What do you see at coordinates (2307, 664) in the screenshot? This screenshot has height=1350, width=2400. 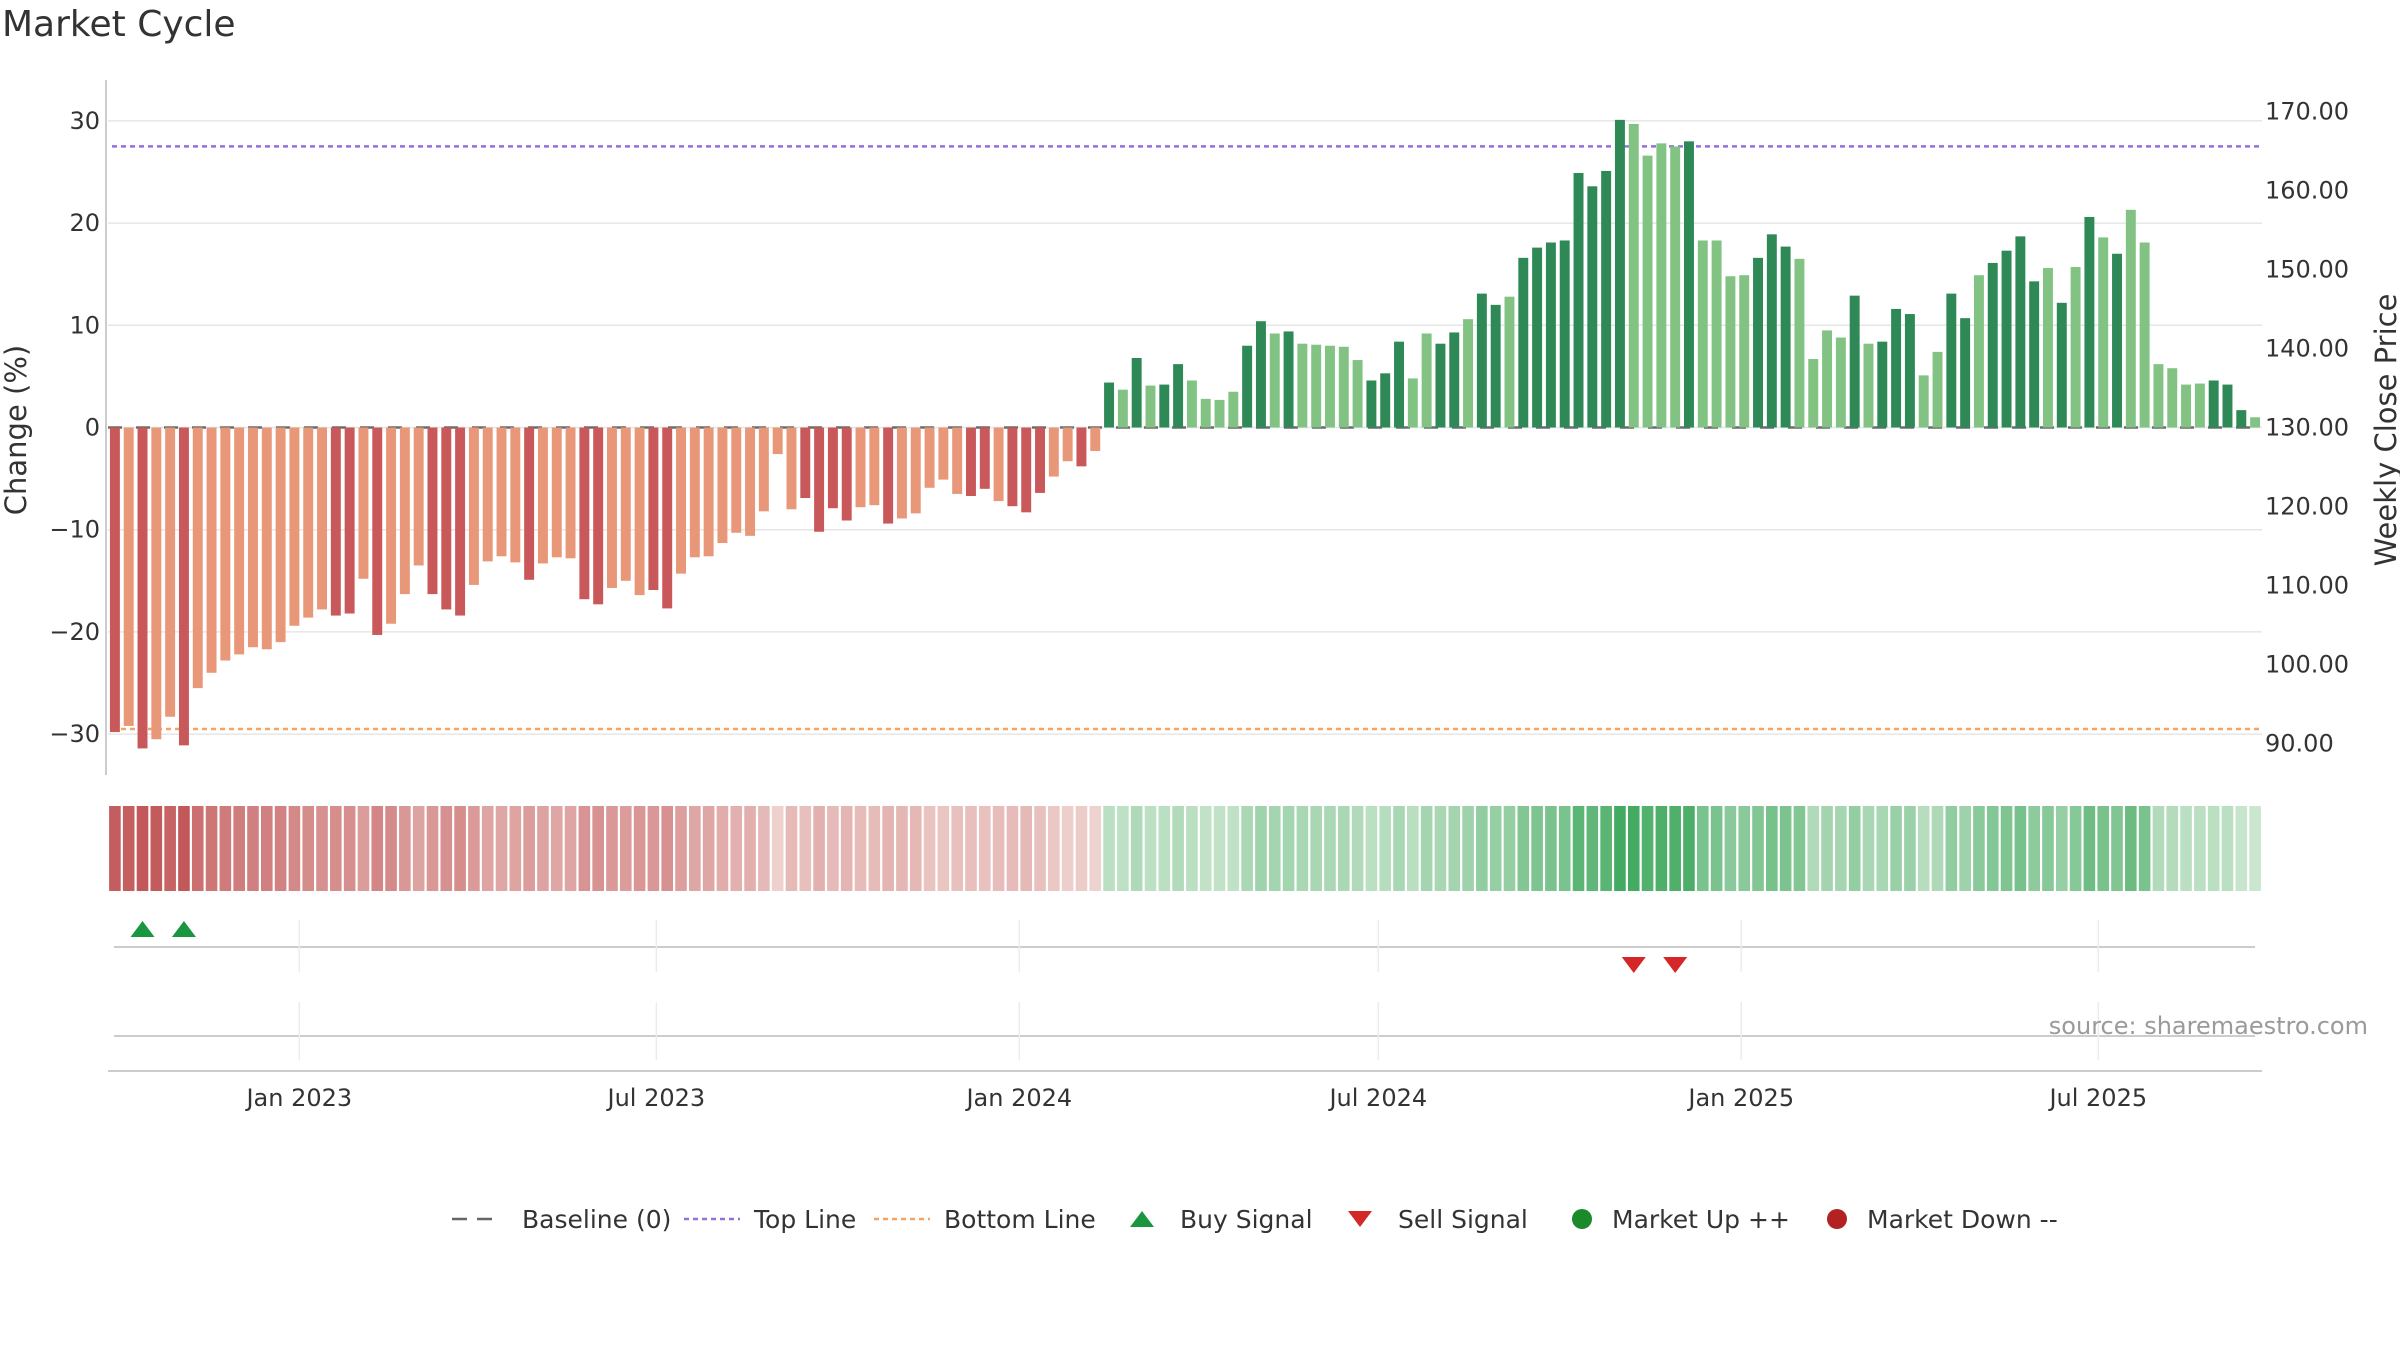 I see `y2-tick-label: 100.00` at bounding box center [2307, 664].